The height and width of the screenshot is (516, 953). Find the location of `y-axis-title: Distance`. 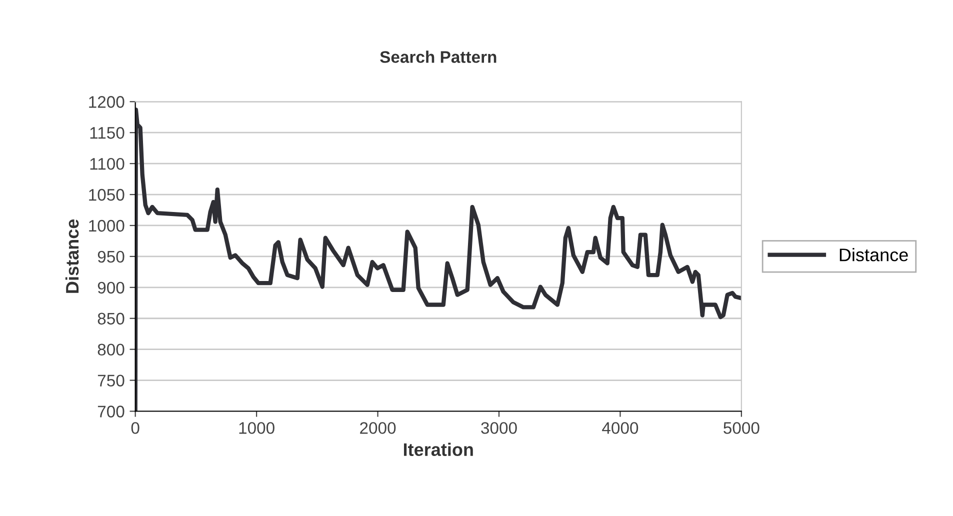

y-axis-title: Distance is located at coordinates (72, 256).